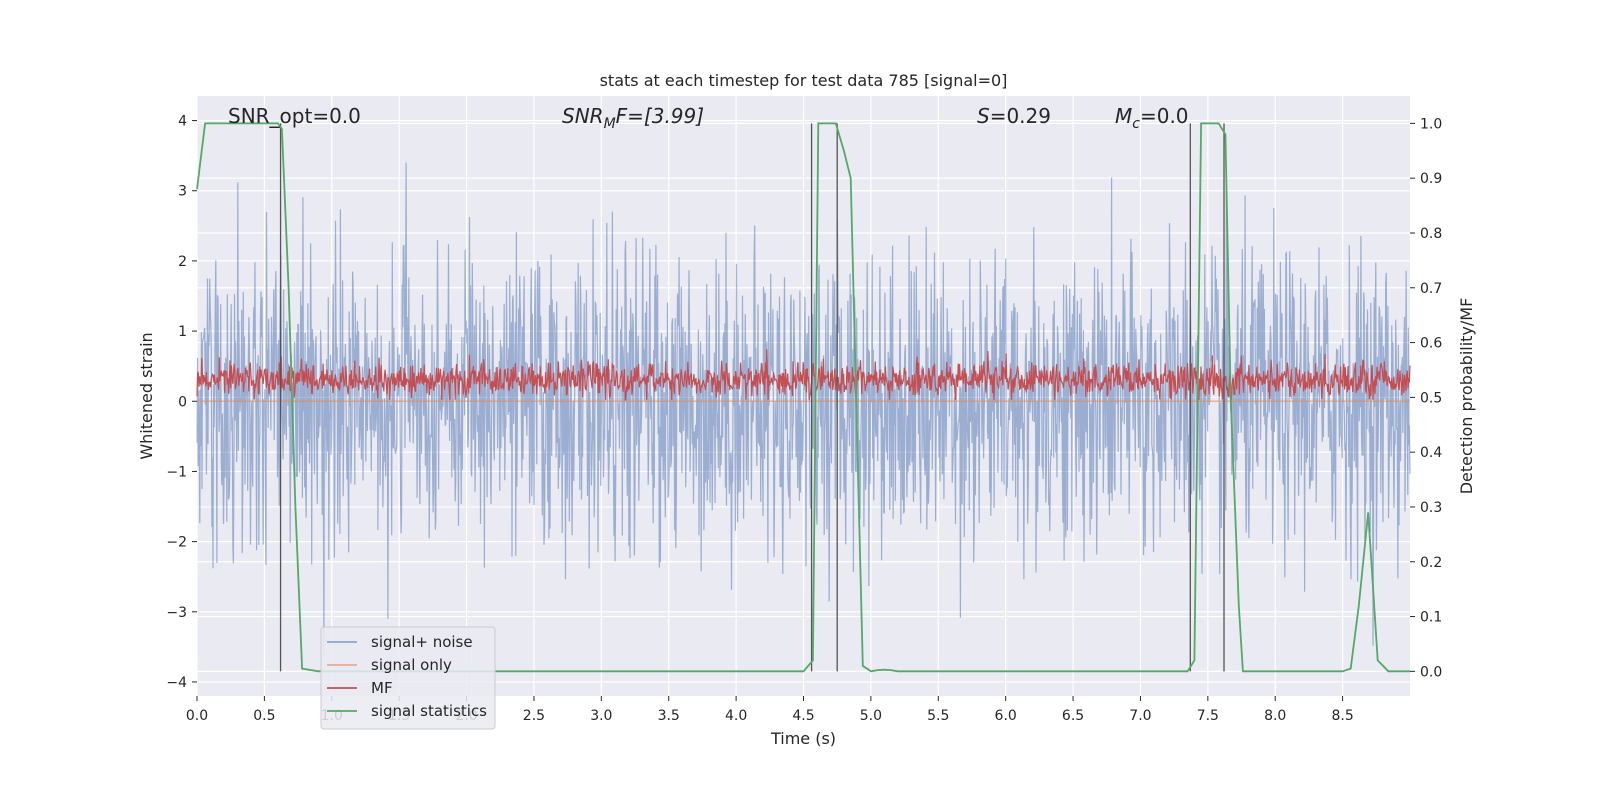 This screenshot has width=1600, height=800. I want to click on mf-line, so click(803, 375).